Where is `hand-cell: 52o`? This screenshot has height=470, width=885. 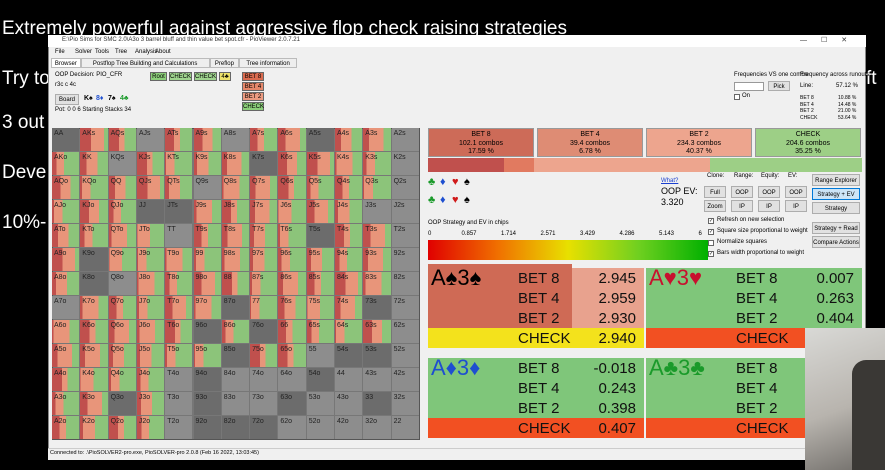 hand-cell: 52o is located at coordinates (320, 427).